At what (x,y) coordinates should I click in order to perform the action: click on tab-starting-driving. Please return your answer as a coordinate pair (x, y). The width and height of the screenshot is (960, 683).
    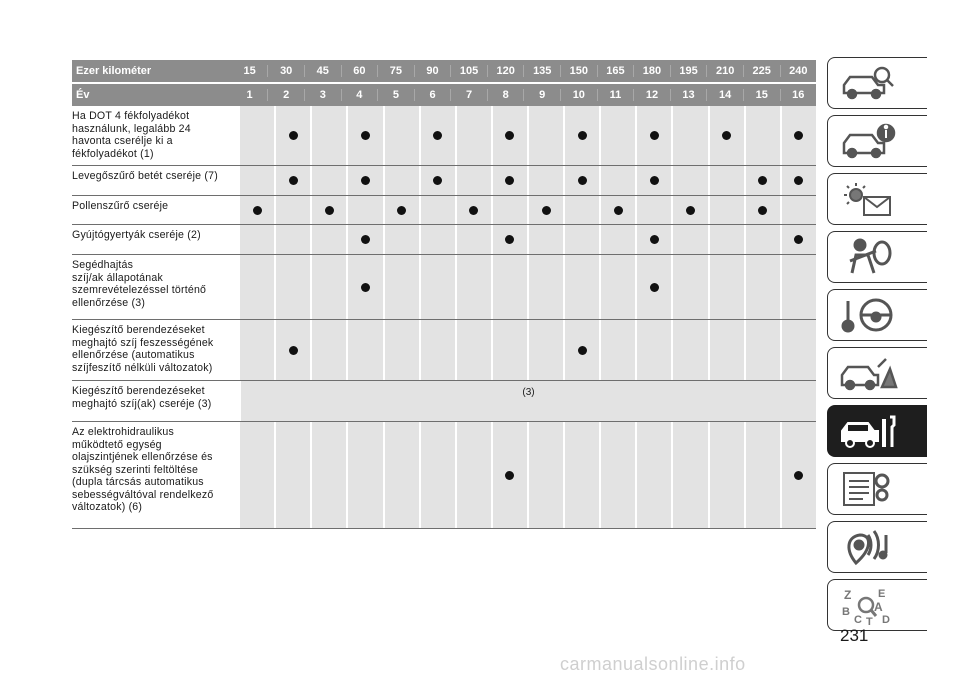
    Looking at the image, I should click on (877, 315).